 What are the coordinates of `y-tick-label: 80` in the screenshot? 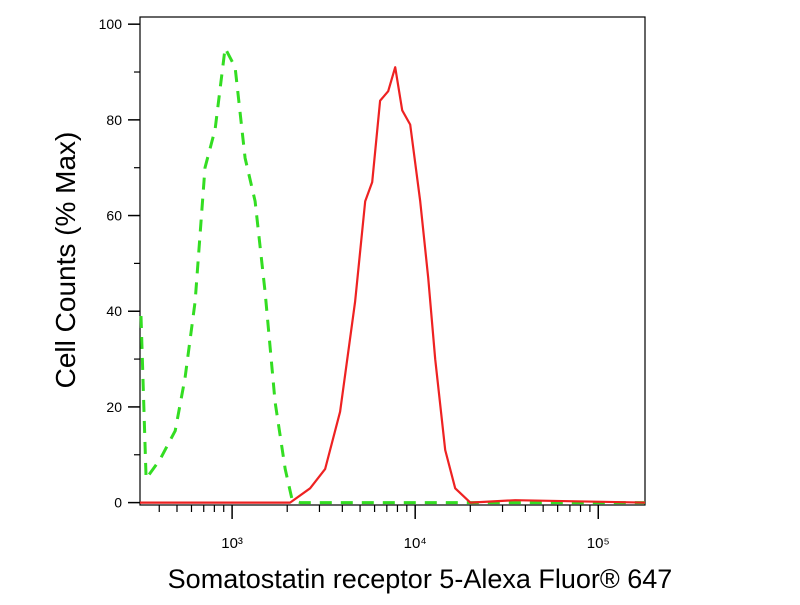 It's located at (114, 120).